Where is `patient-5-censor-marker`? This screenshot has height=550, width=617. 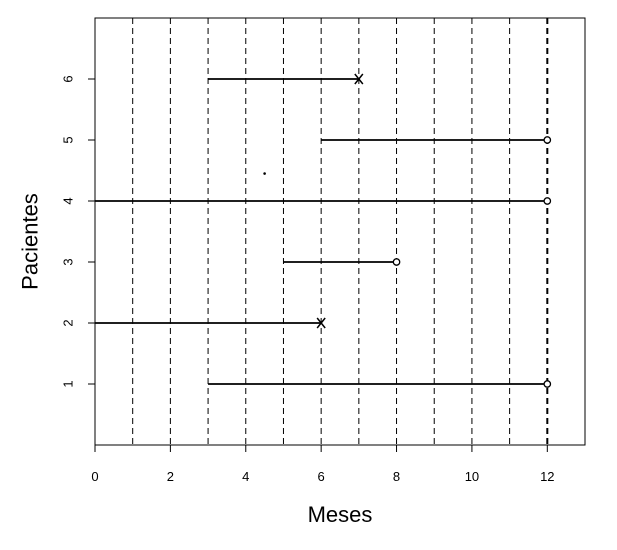 patient-5-censor-marker is located at coordinates (547, 140).